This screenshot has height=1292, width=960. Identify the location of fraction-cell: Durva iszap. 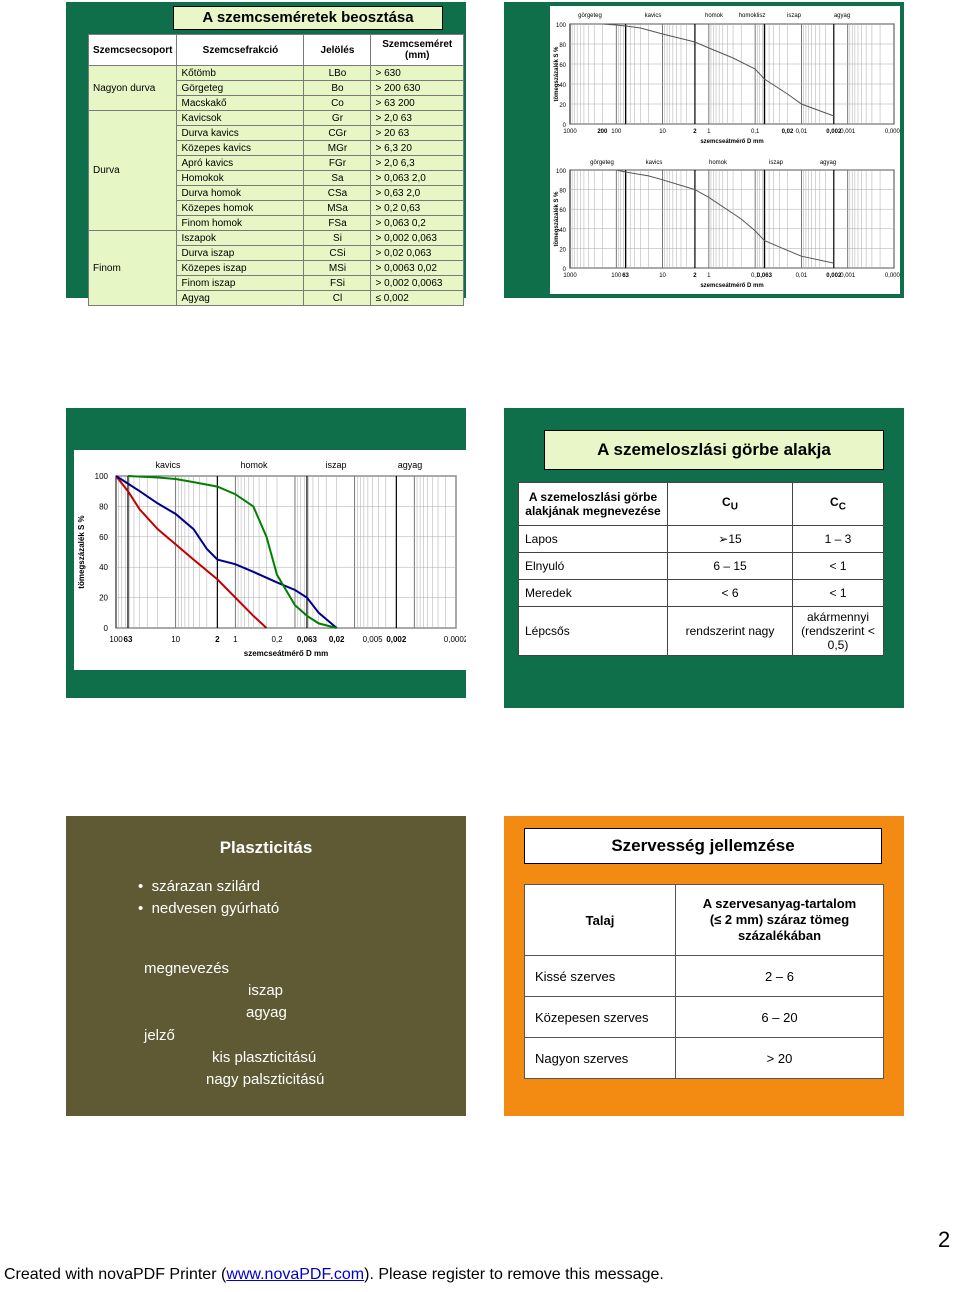
(240, 253).